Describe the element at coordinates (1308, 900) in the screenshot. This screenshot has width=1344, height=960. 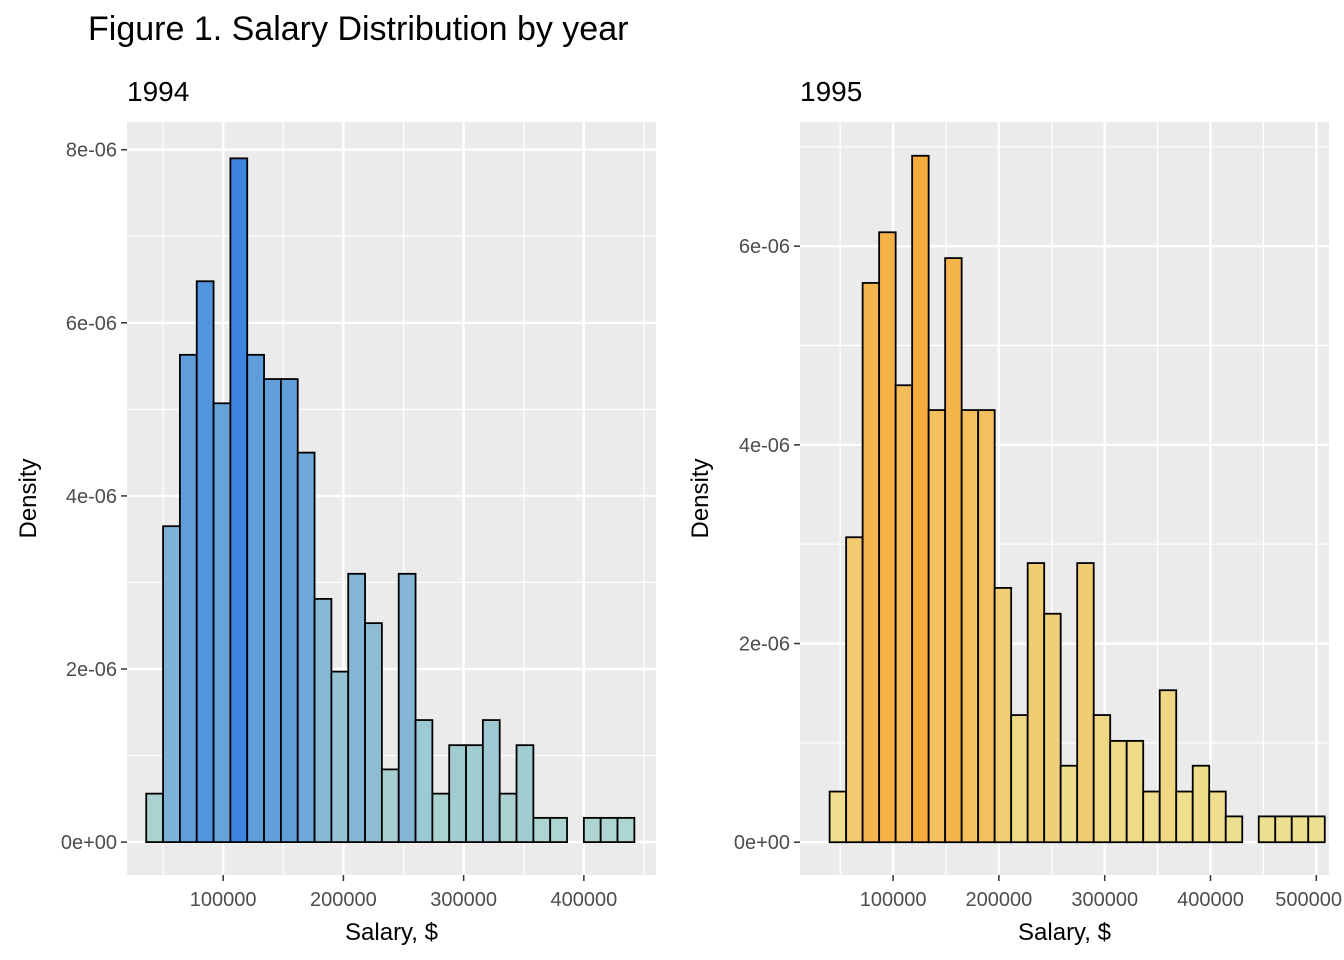
I see `x-tick-label: 500000` at that location.